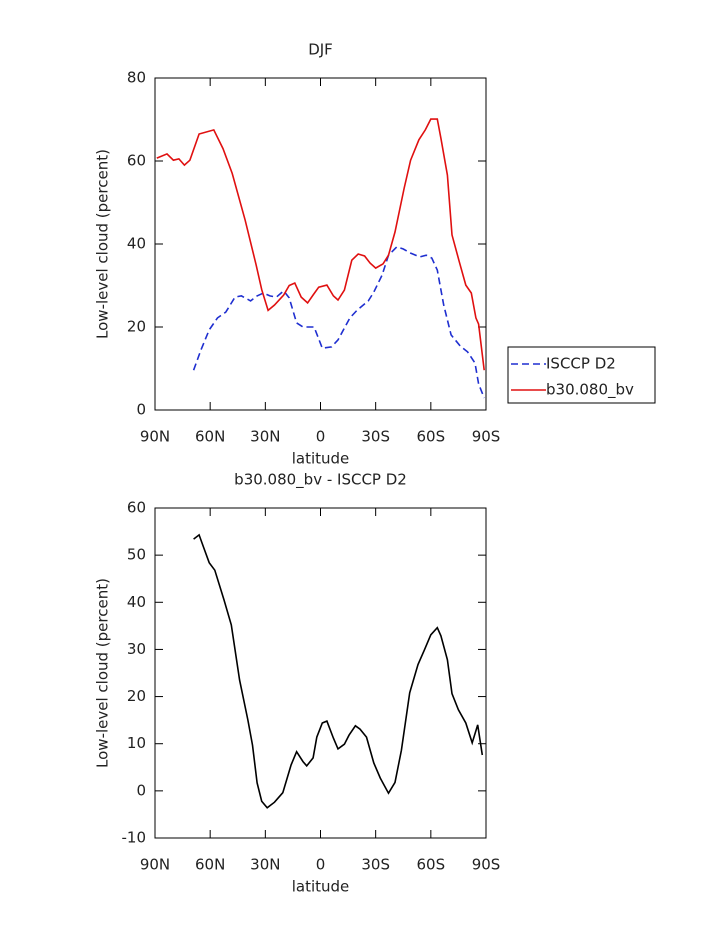  I want to click on y-tick-label: 10, so click(136, 743).